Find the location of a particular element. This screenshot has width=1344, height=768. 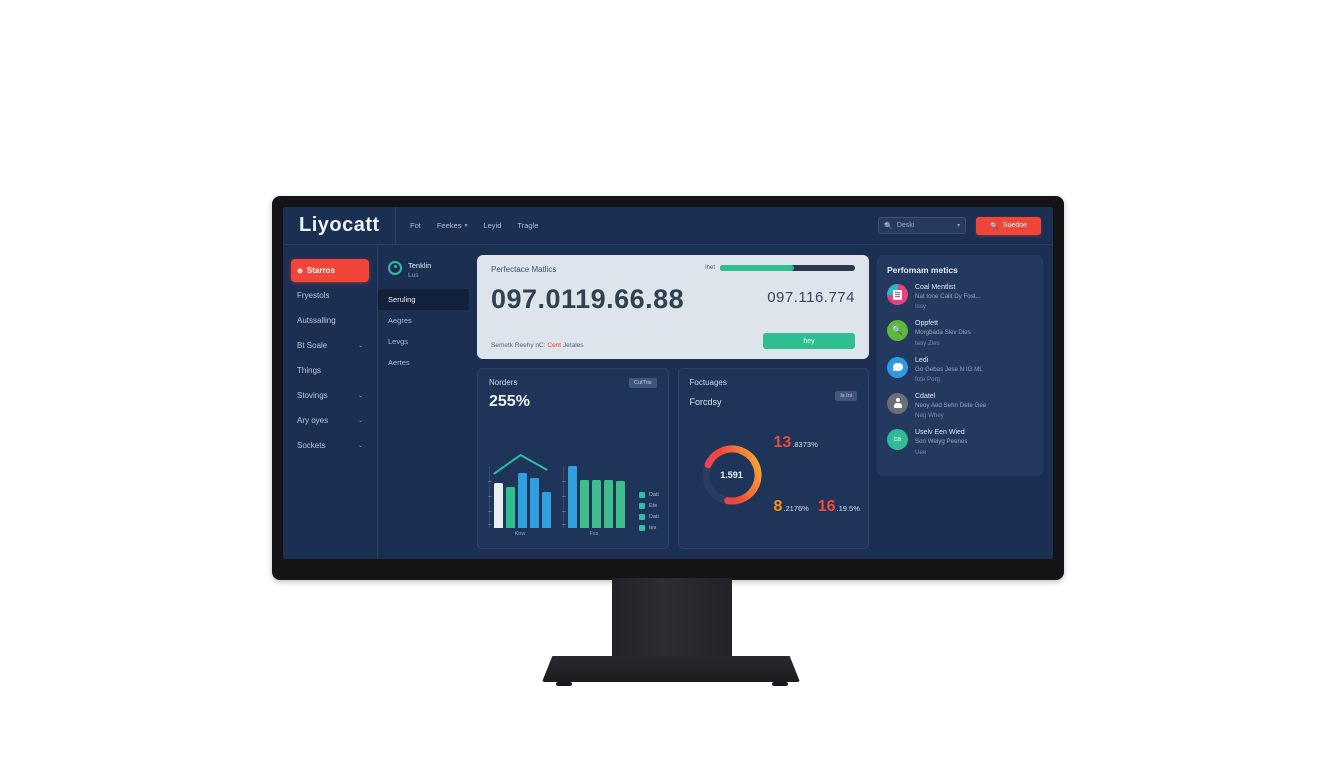

sidebar-item-label: Autssalling is located at coordinates (316, 320).